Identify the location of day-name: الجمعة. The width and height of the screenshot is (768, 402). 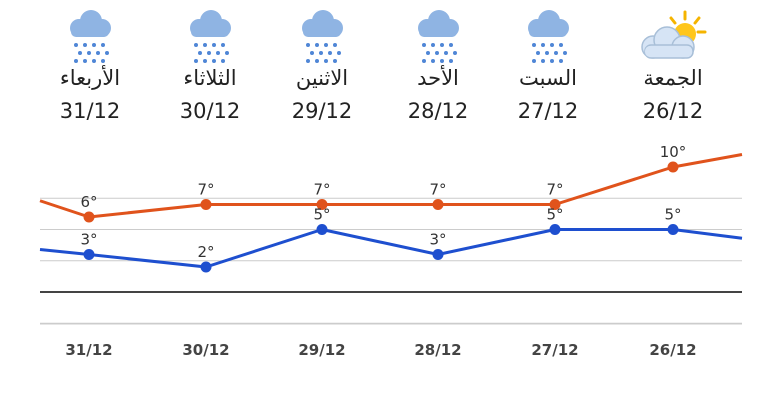
(673, 78).